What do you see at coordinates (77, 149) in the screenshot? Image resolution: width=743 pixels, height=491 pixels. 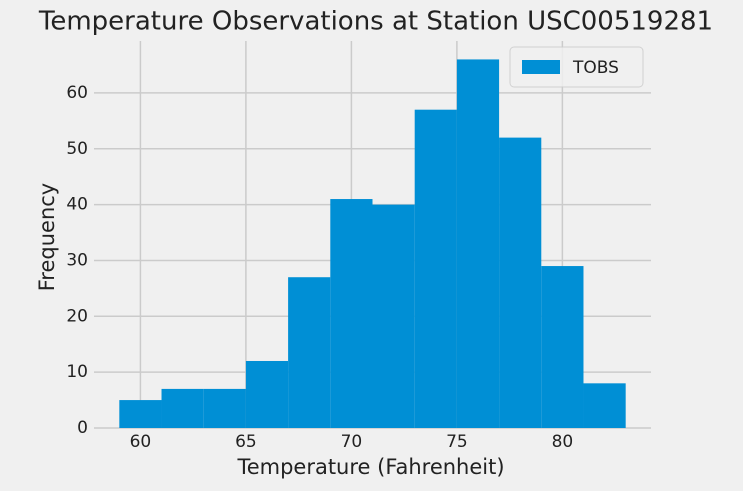 I see `y-tick-label: 50` at bounding box center [77, 149].